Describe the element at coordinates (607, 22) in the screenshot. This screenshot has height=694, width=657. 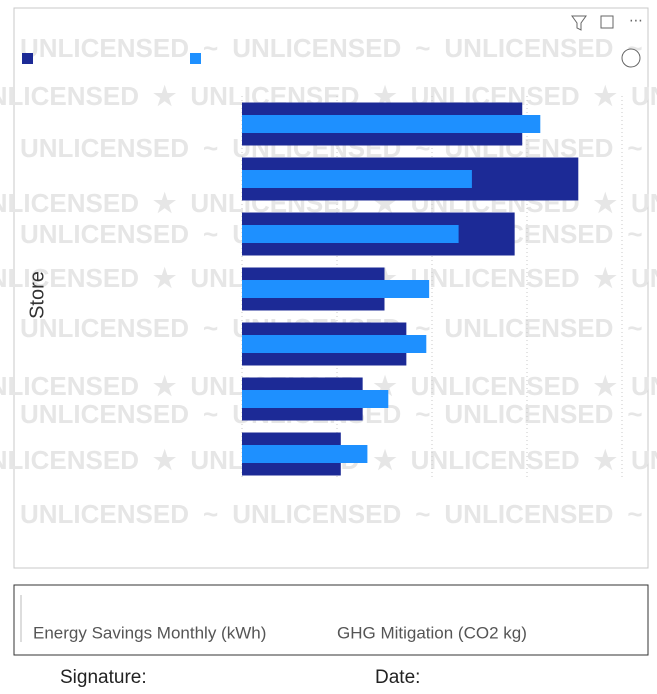
I see `focus-icon` at that location.